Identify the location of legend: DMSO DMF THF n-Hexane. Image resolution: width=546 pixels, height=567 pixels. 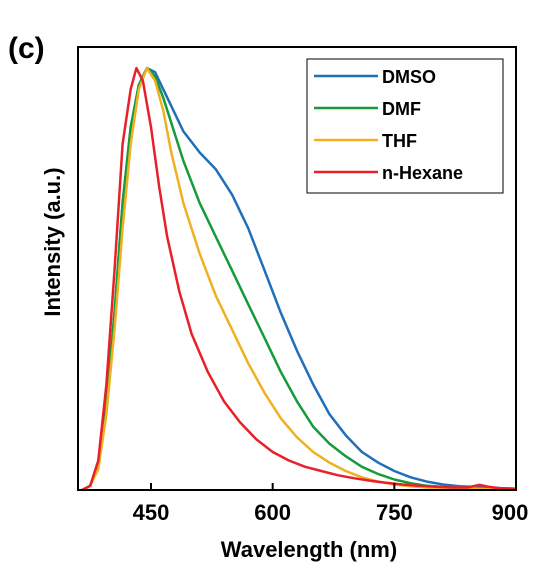
(405, 126).